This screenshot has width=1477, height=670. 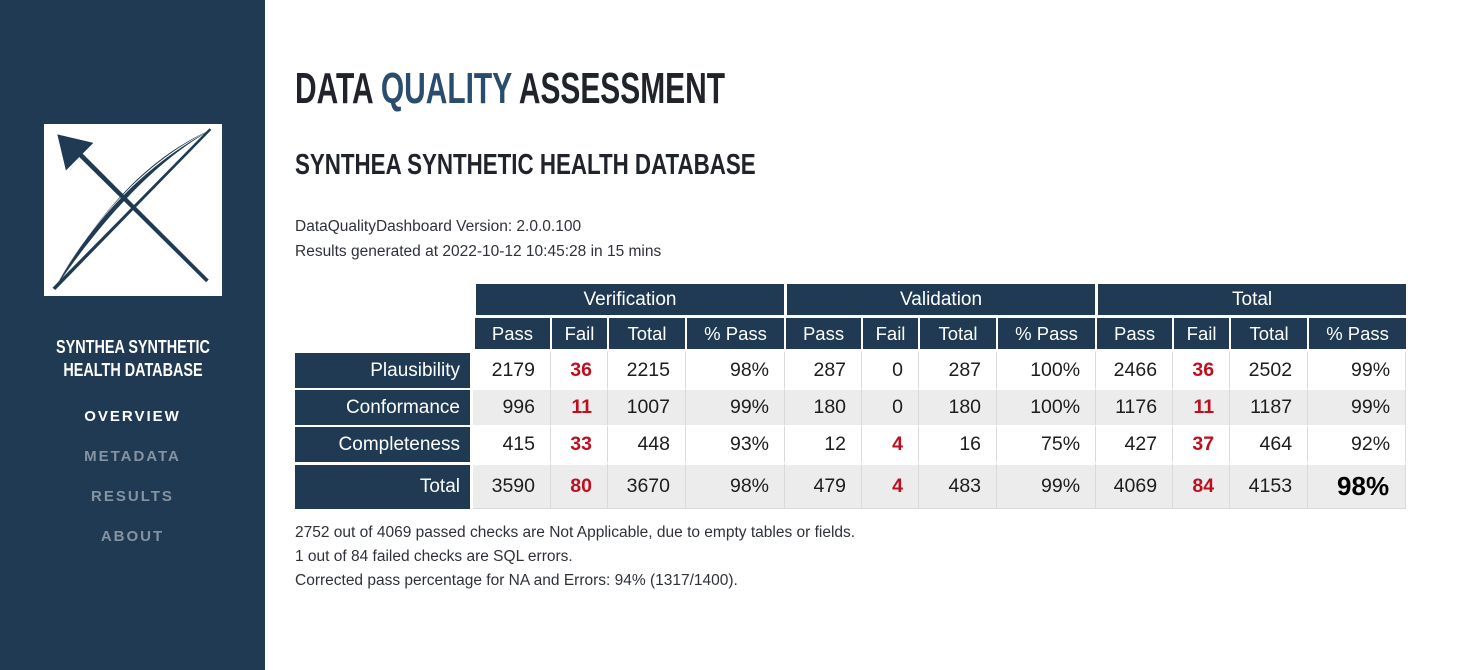 What do you see at coordinates (384, 406) in the screenshot?
I see `row-label-conformance: Conformance` at bounding box center [384, 406].